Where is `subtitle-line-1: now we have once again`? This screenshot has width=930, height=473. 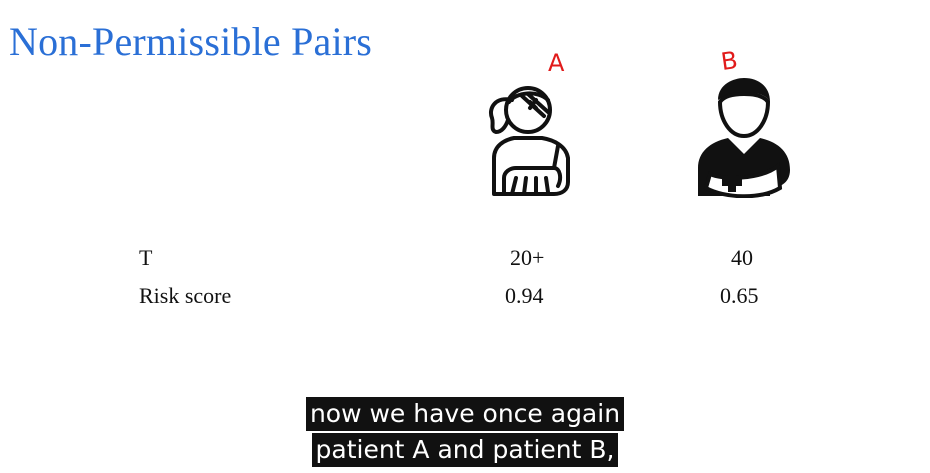
subtitle-line-1: now we have once again is located at coordinates (465, 414).